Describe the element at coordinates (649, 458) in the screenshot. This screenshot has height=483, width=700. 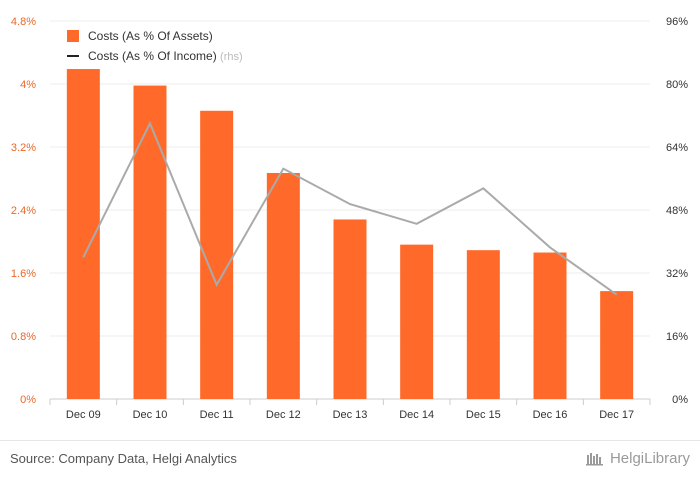
I see `brand-name: HelgiLibrary` at that location.